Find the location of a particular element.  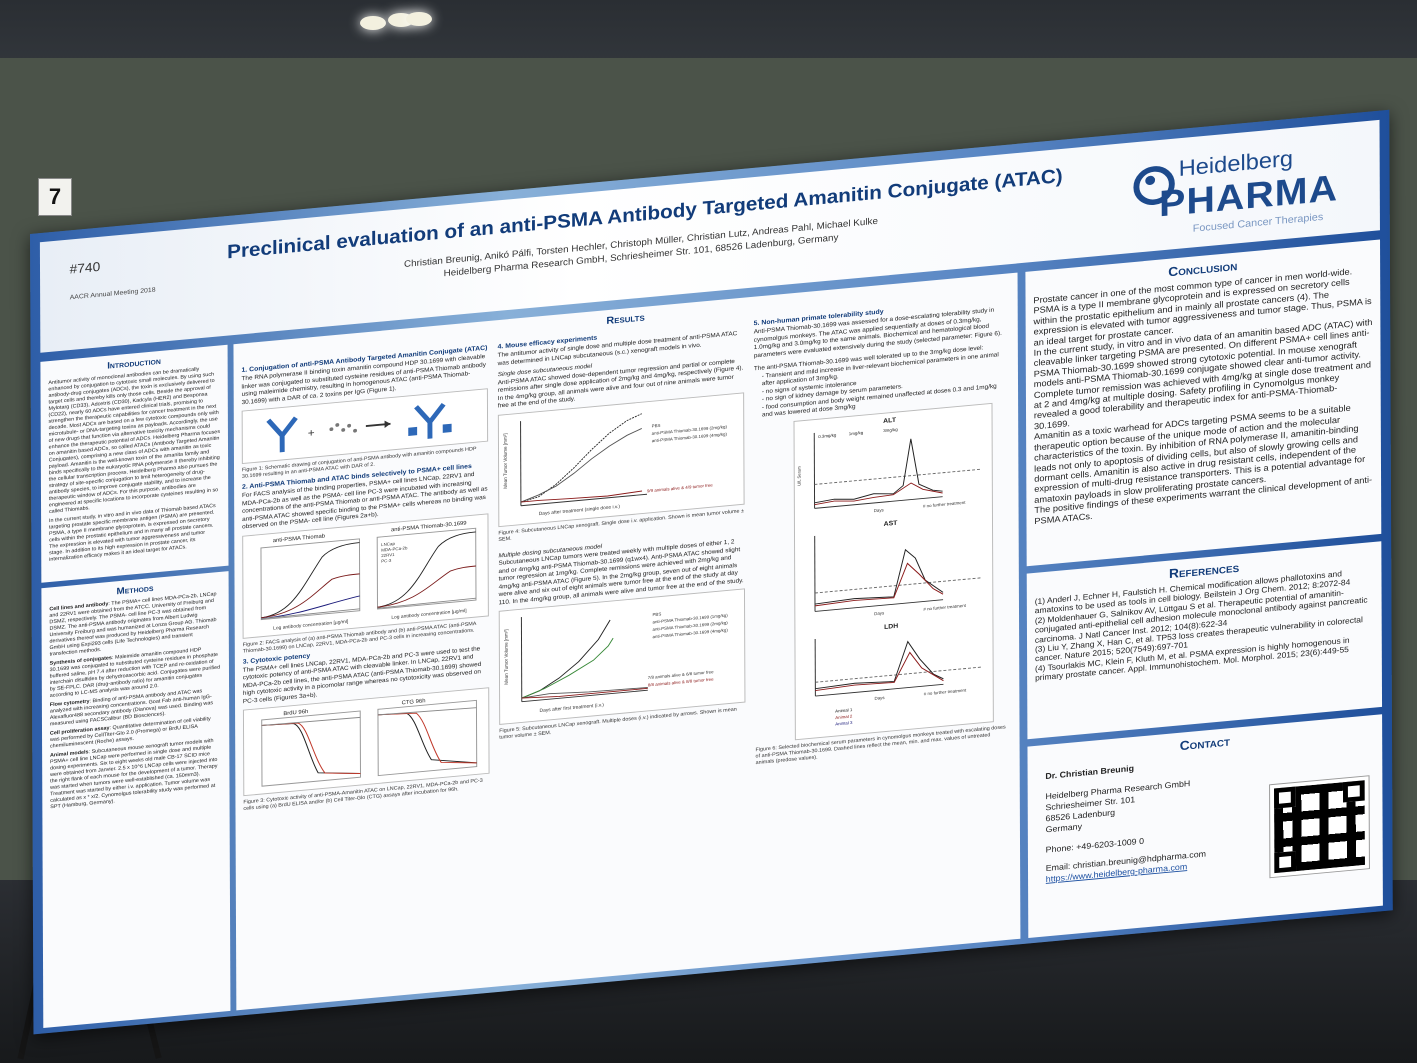

fig5-series-pbs is located at coordinates (566, 659).